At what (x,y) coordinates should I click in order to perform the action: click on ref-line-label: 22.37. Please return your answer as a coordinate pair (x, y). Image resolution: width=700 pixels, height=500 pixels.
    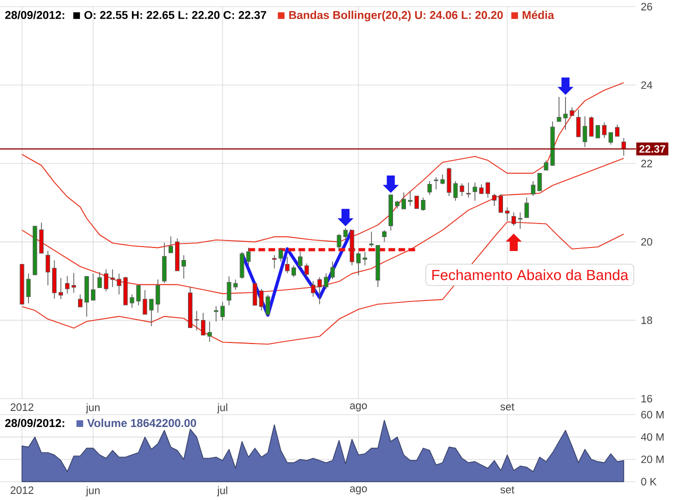
    Looking at the image, I should click on (652, 149).